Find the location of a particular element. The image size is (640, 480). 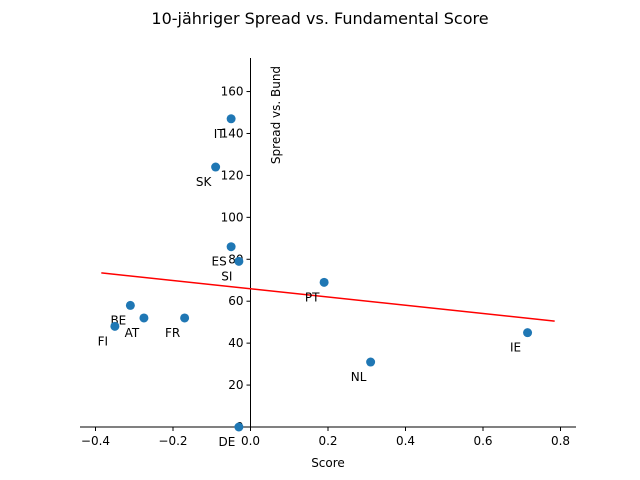

point-label-nl: NL is located at coordinates (359, 377).